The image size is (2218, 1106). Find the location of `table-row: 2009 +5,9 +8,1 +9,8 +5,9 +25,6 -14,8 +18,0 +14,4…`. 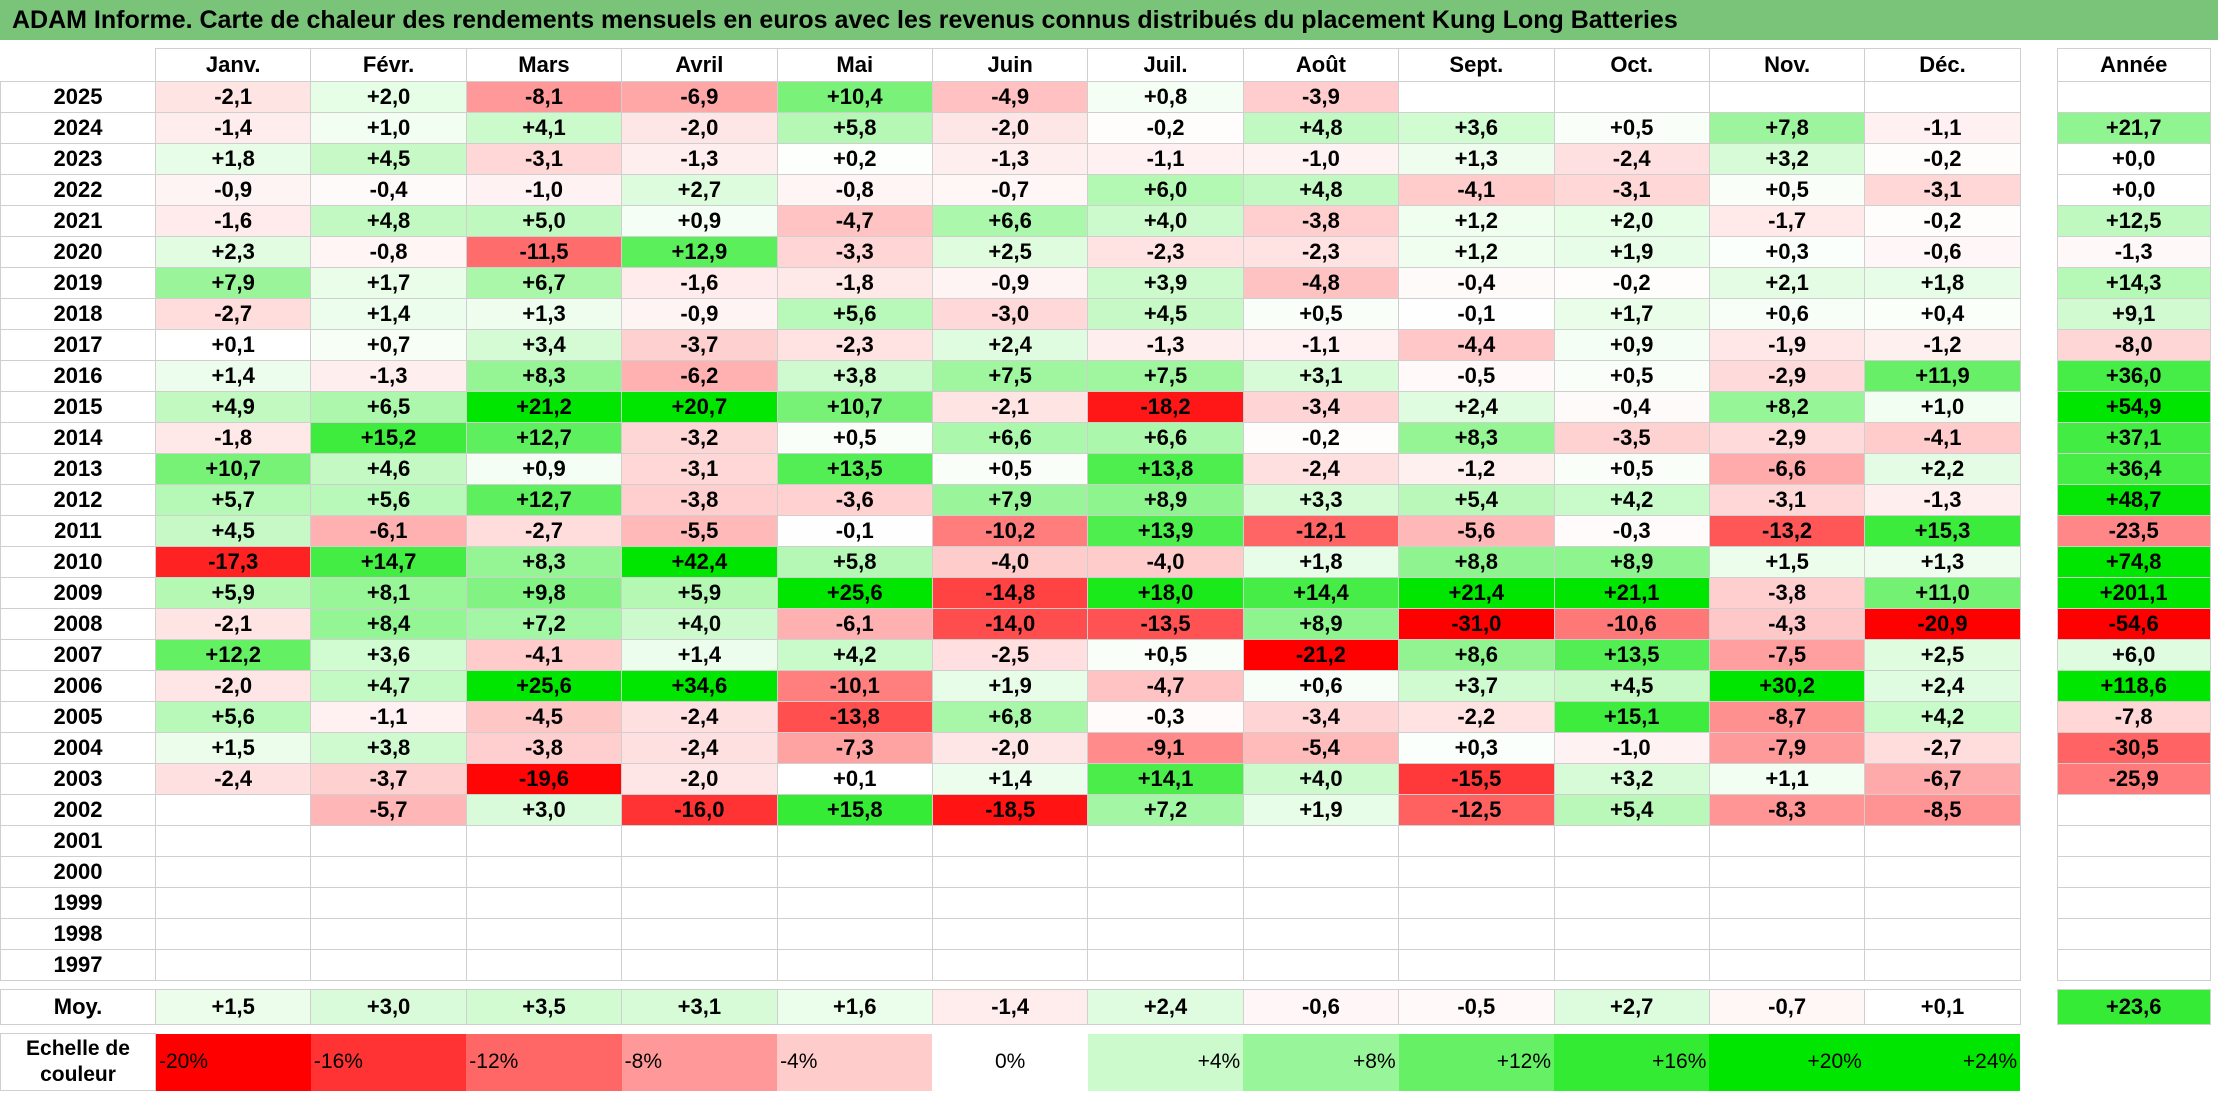

table-row: 2009 +5,9 +8,1 +9,8 +5,9 +25,6 -14,8 +18,0 +14,4… is located at coordinates (1105, 593).